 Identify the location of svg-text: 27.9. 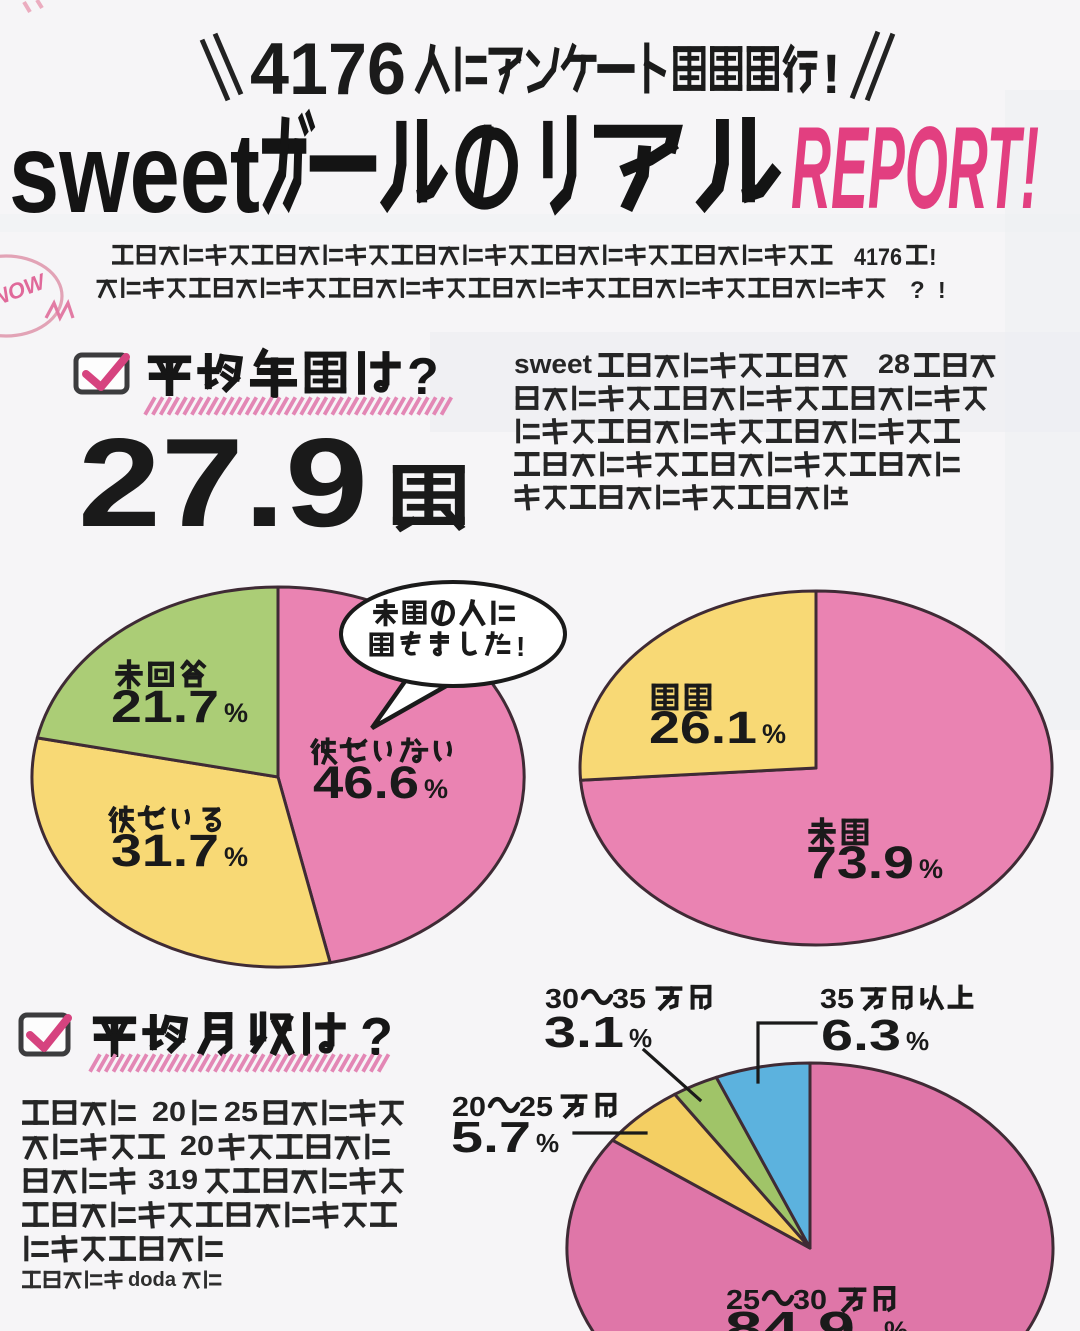
(223, 482).